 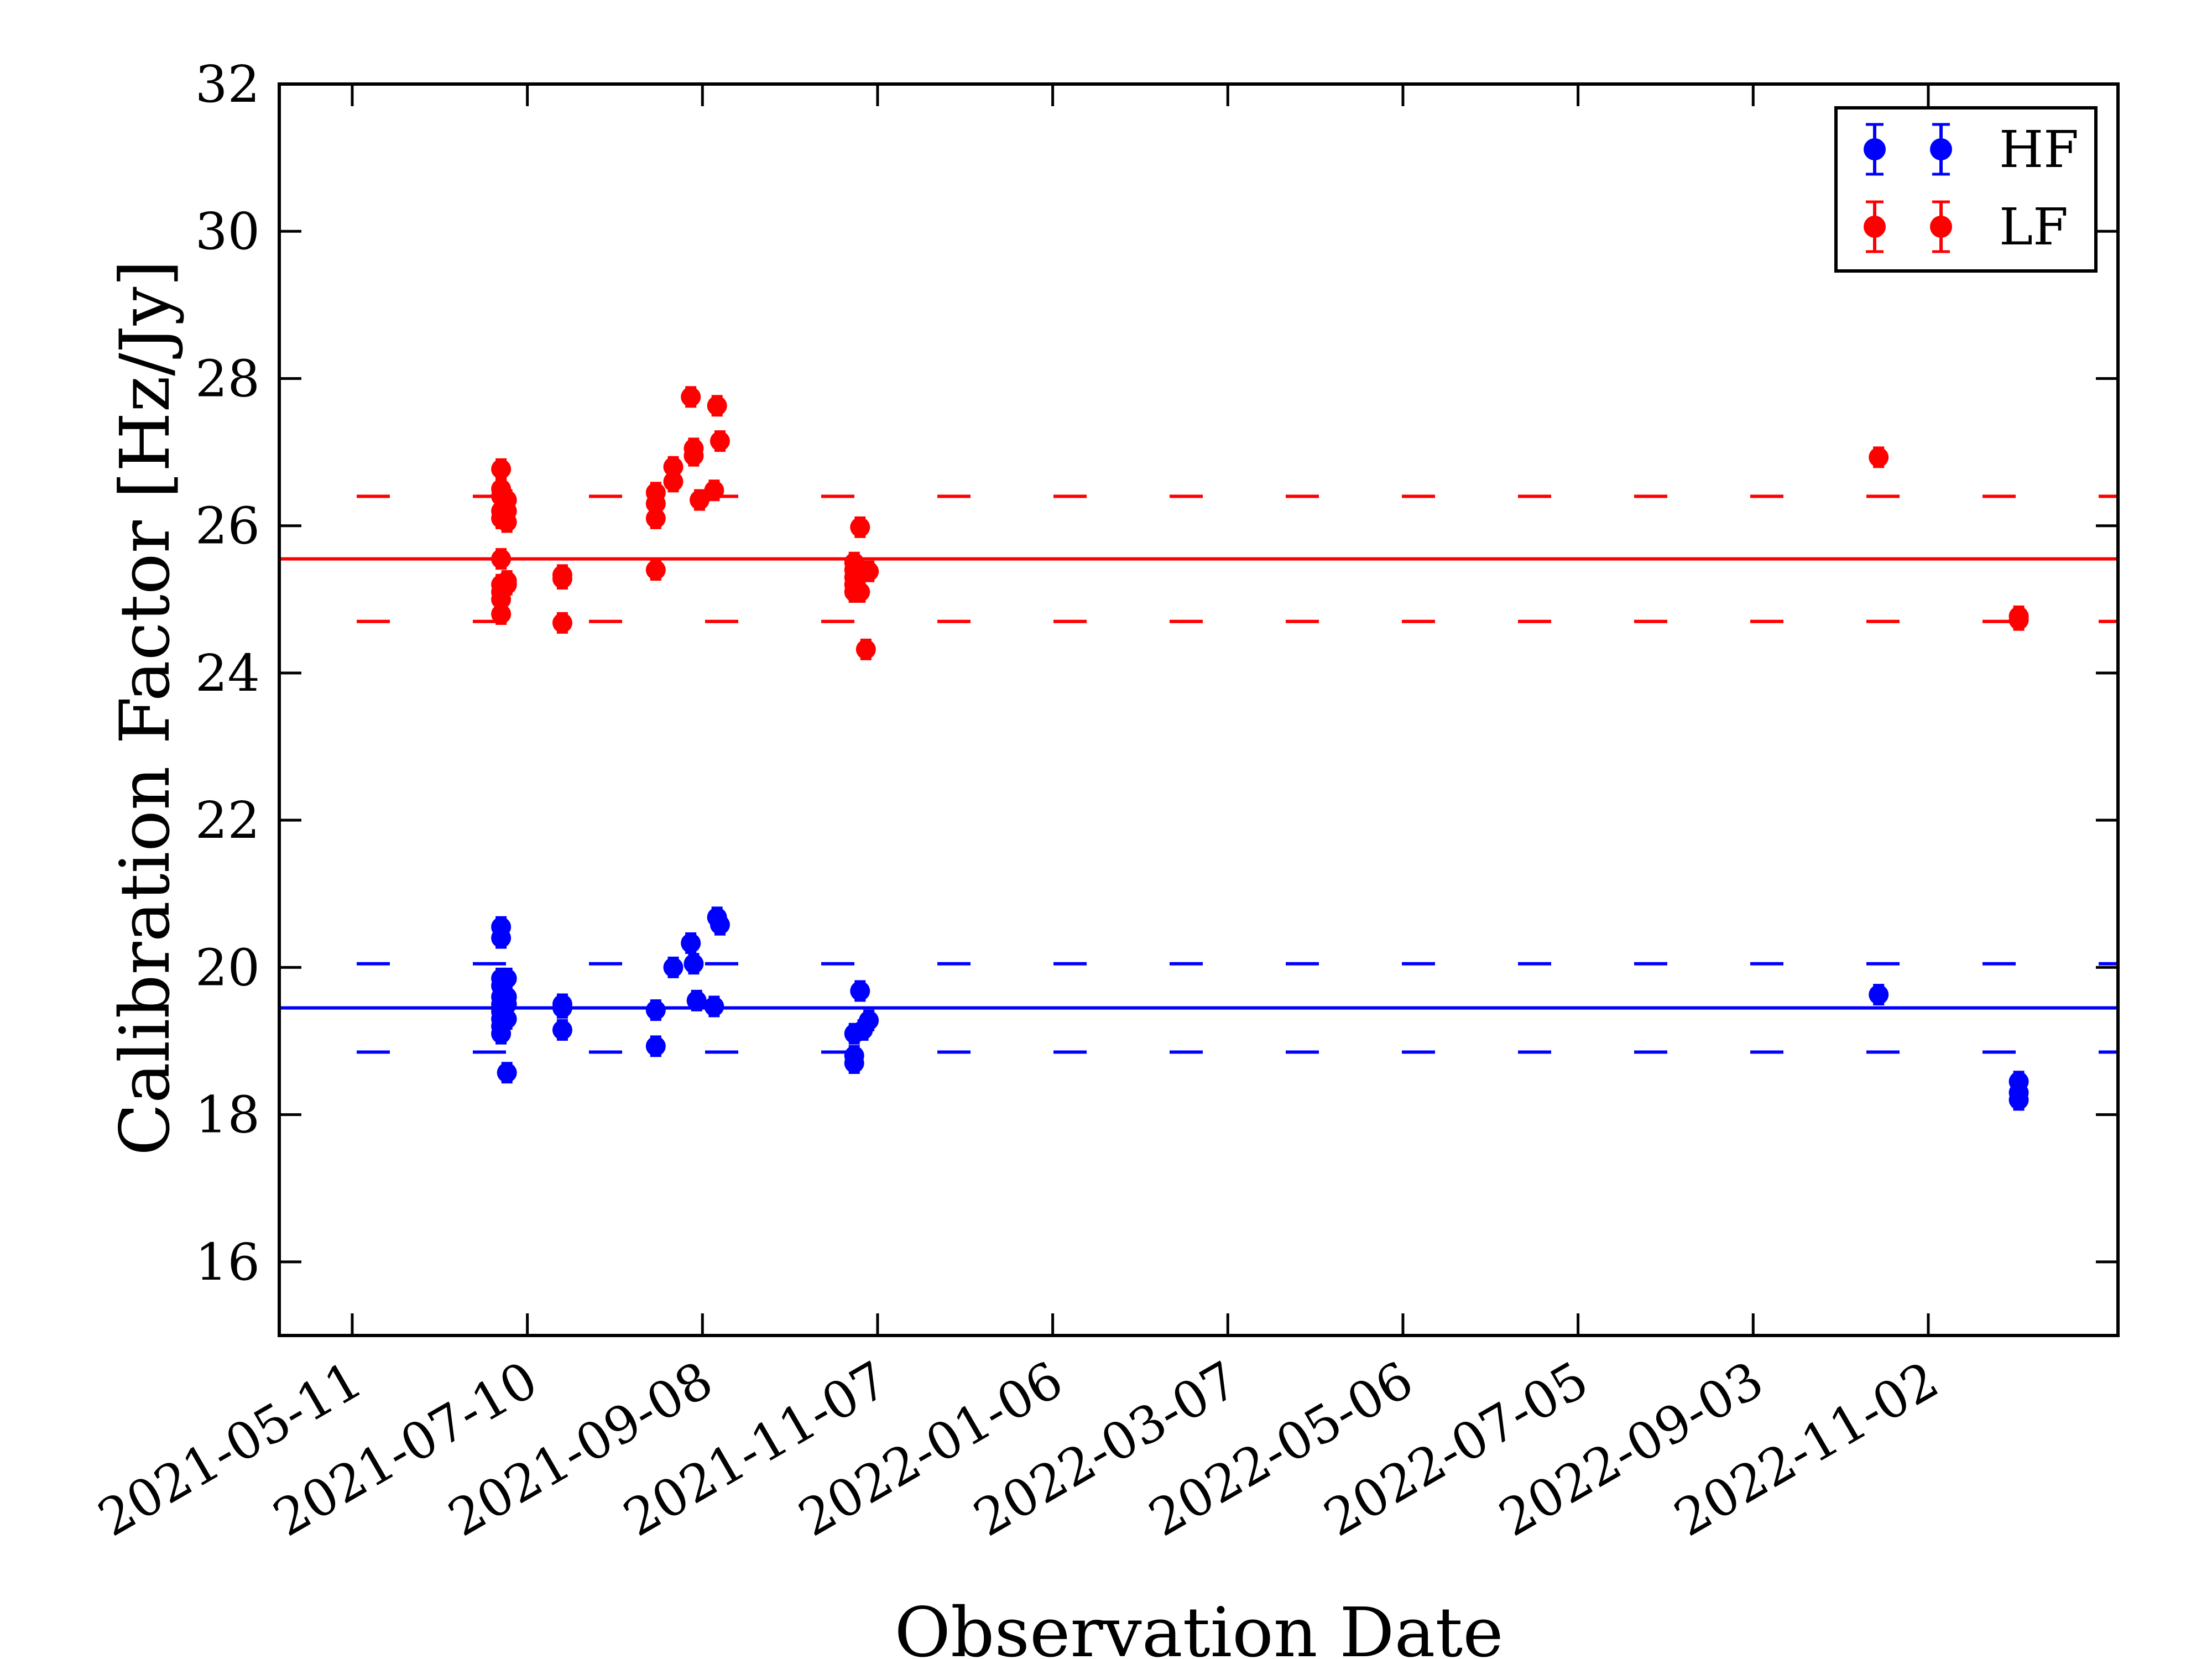 What do you see at coordinates (228, 527) in the screenshot?
I see `y-tick-label: 26` at bounding box center [228, 527].